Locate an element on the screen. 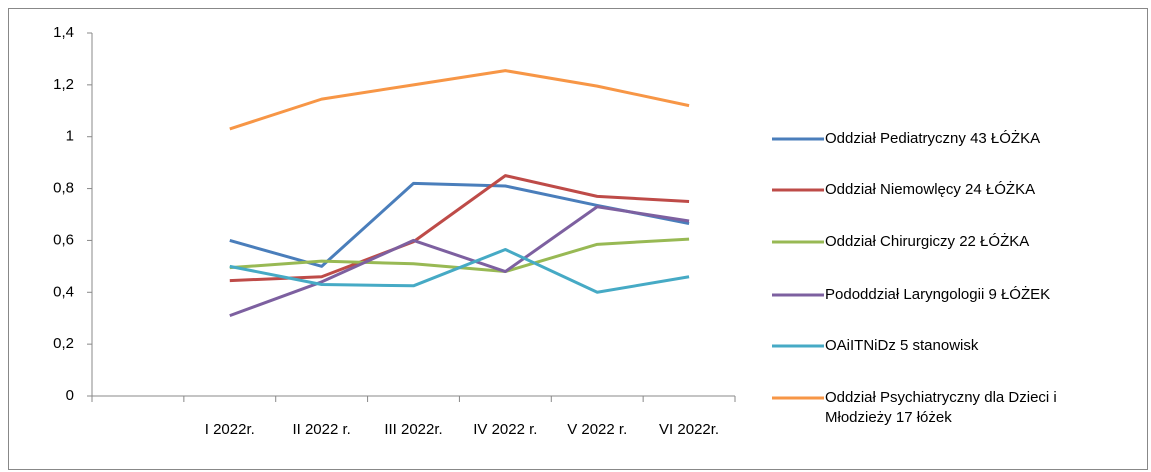 The height and width of the screenshot is (472, 1151). legend-label: Oddział Pediatryczny 43 ŁÓŻKA is located at coordinates (933, 138).